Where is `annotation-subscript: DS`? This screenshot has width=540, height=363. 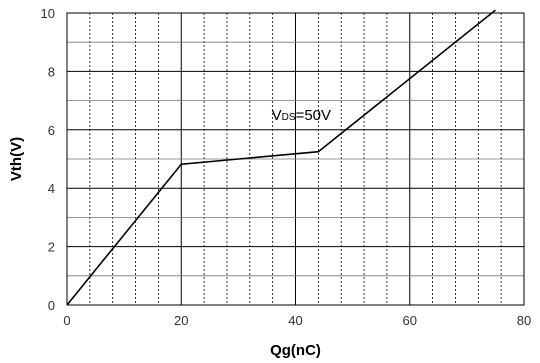
annotation-subscript: DS is located at coordinates (289, 117).